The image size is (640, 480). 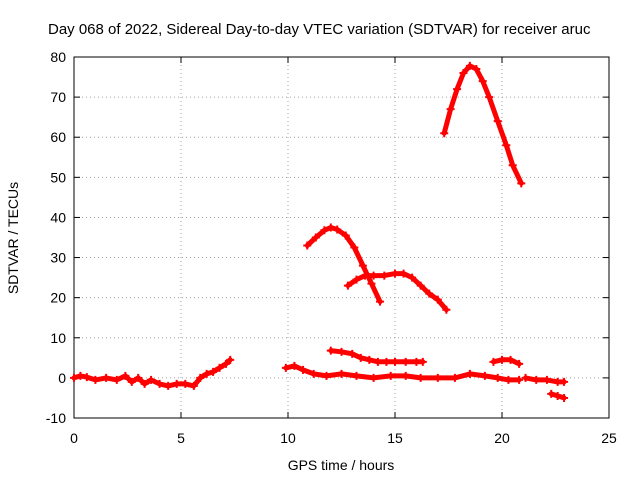 I want to click on y-tick-label: 80, so click(x=58, y=57).